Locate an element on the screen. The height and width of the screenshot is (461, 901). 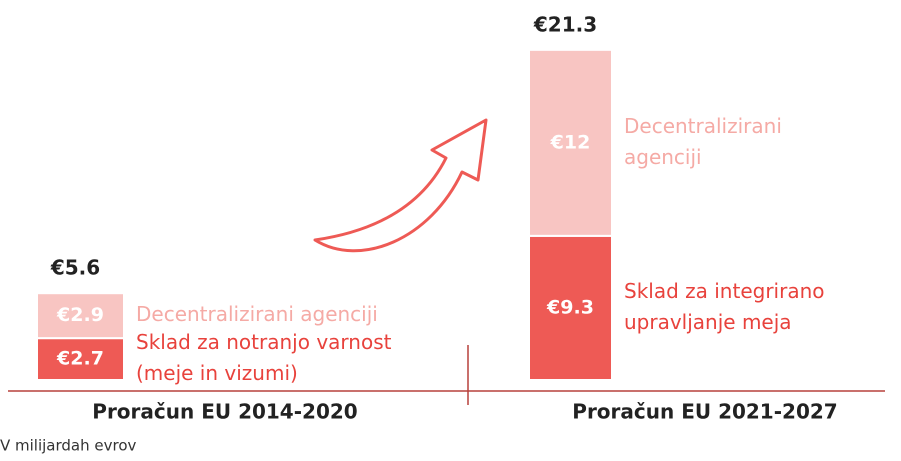
segment-label: (meje in vizumi) is located at coordinates (217, 373).